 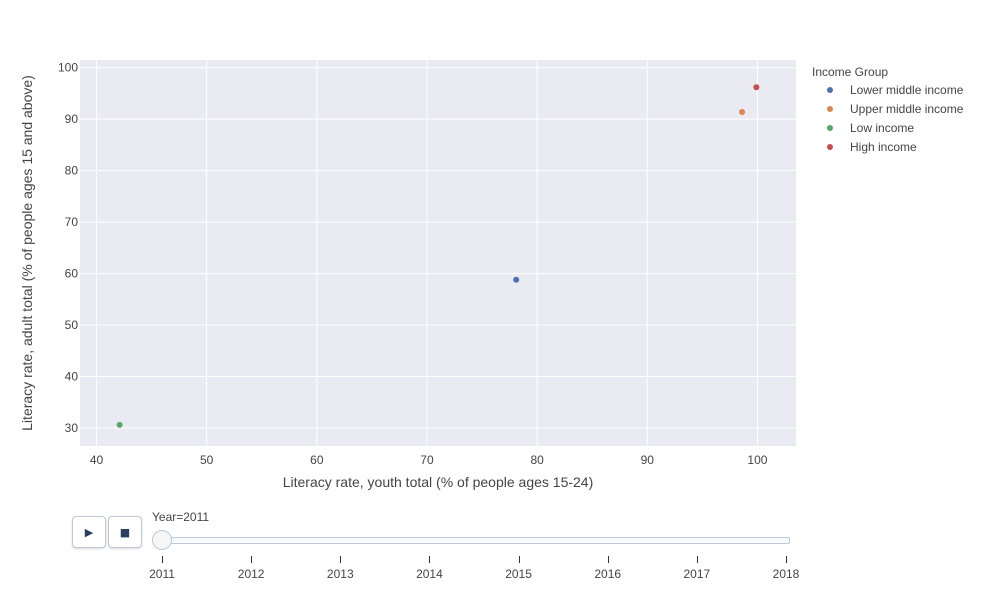 I want to click on stop-button: ■, so click(x=125, y=532).